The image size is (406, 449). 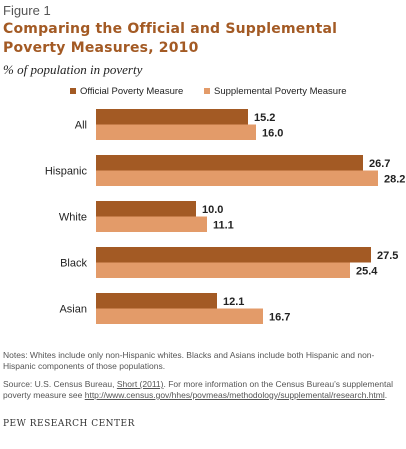 I want to click on bar-white-official, so click(x=146, y=209).